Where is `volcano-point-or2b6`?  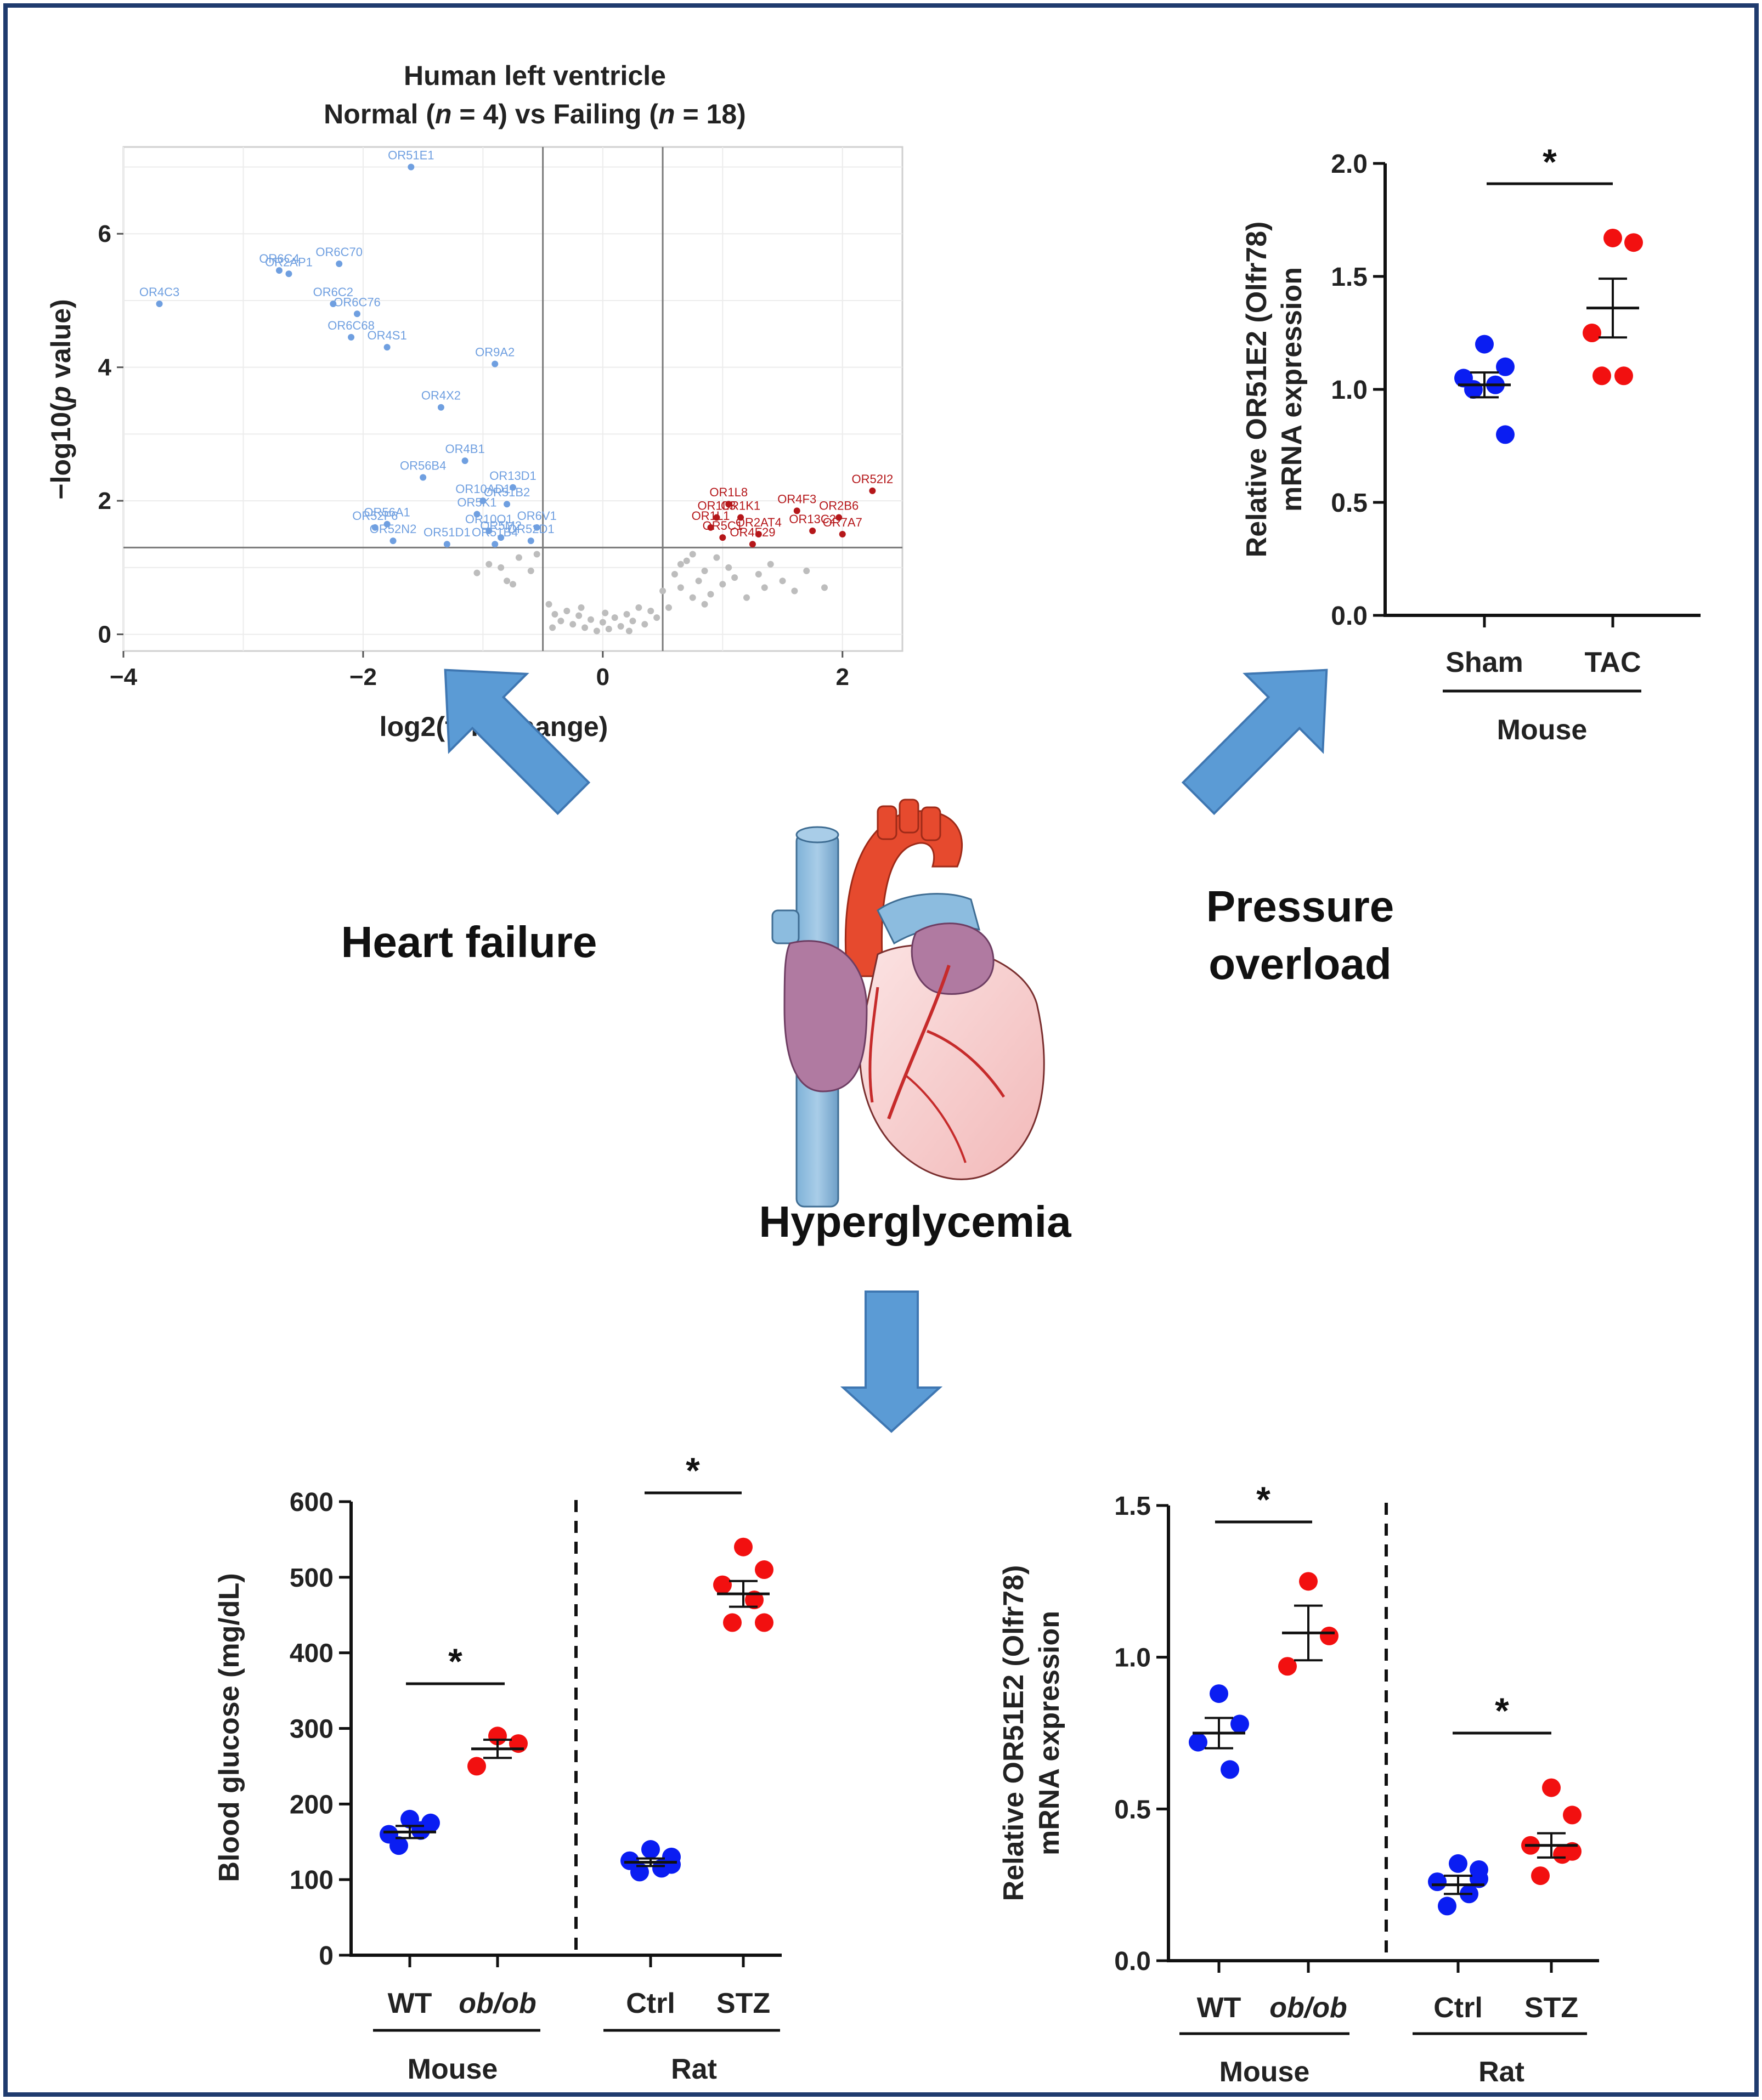 volcano-point-or2b6 is located at coordinates (839, 517).